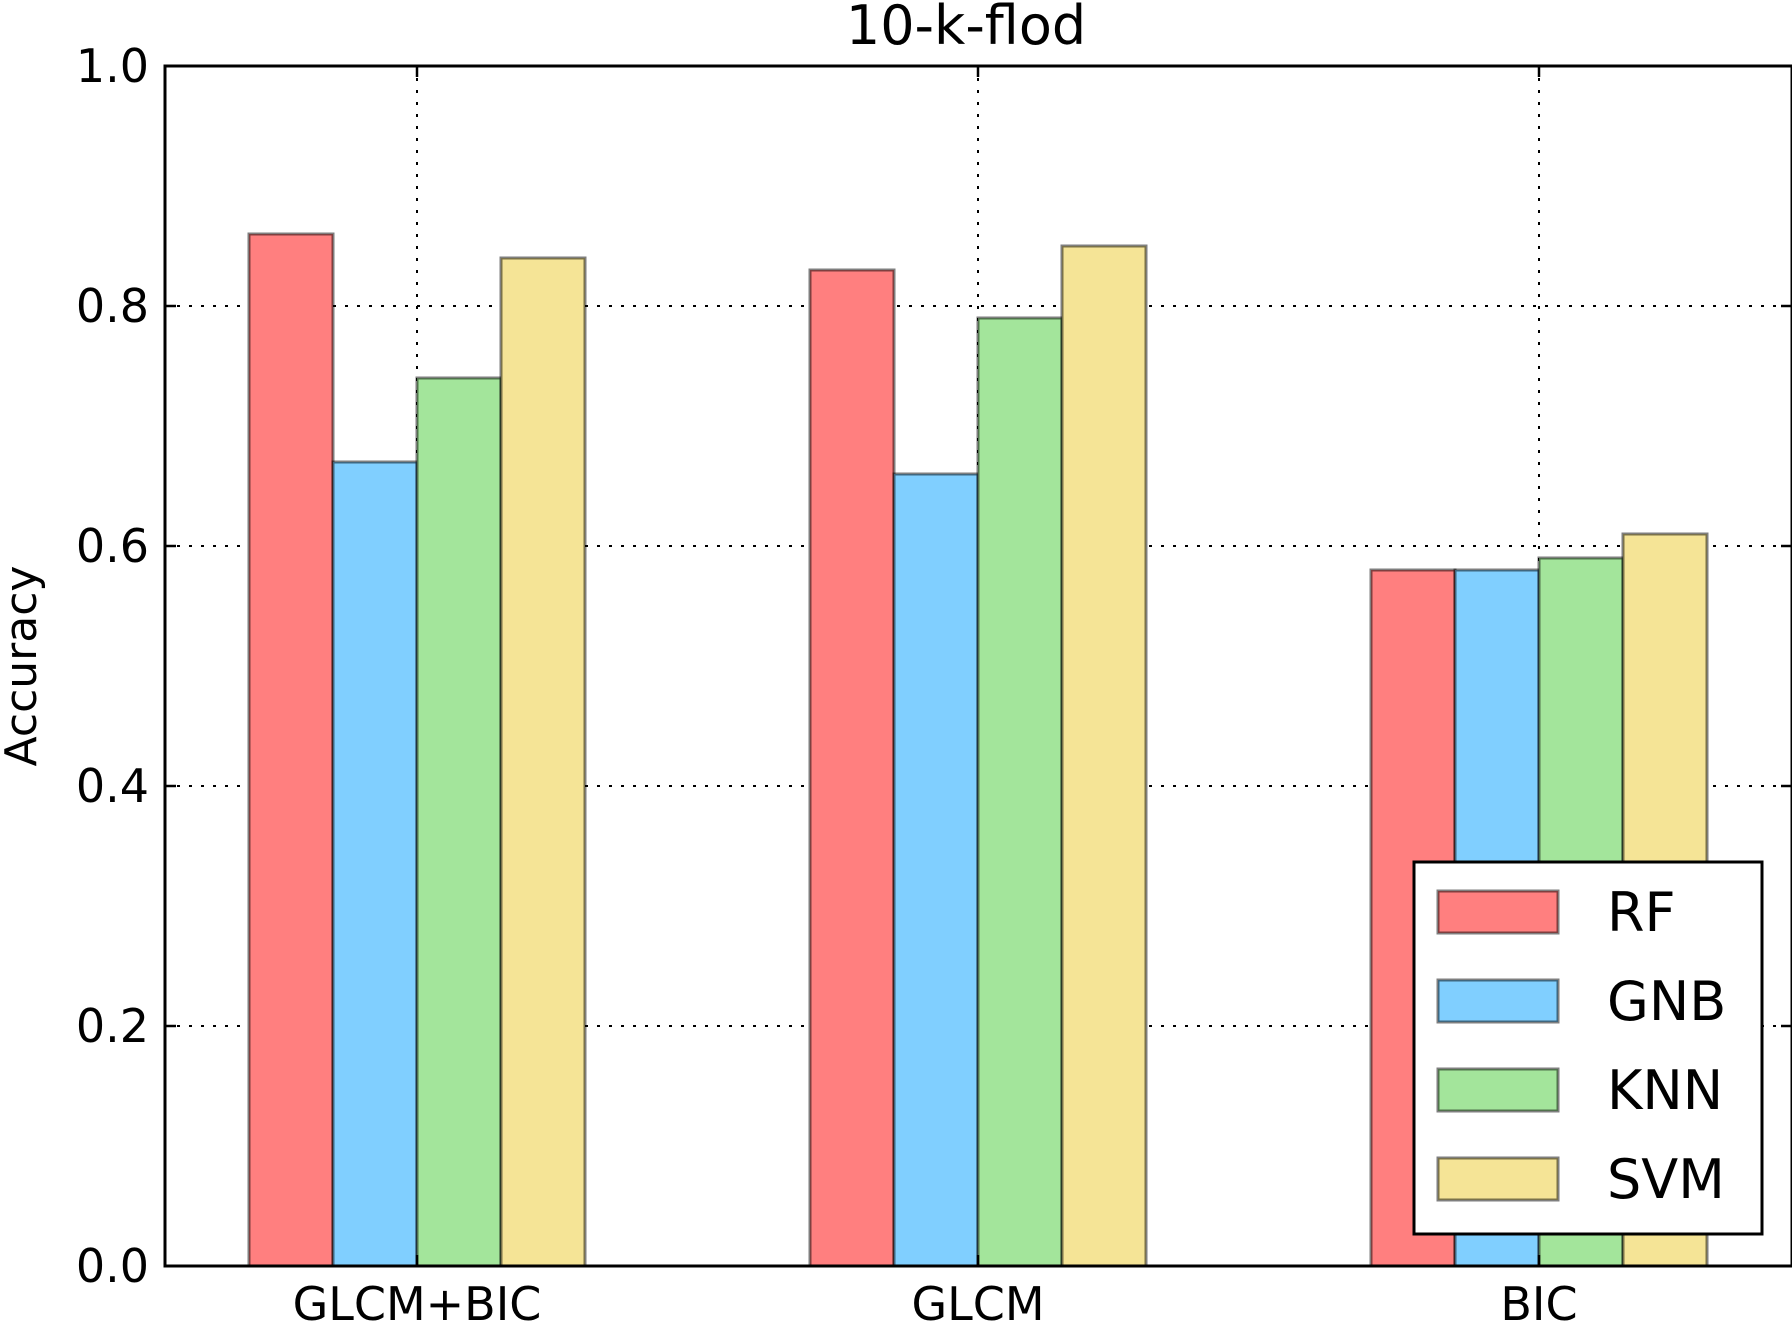  I want to click on bar-svm-glcm-bic, so click(543, 762).